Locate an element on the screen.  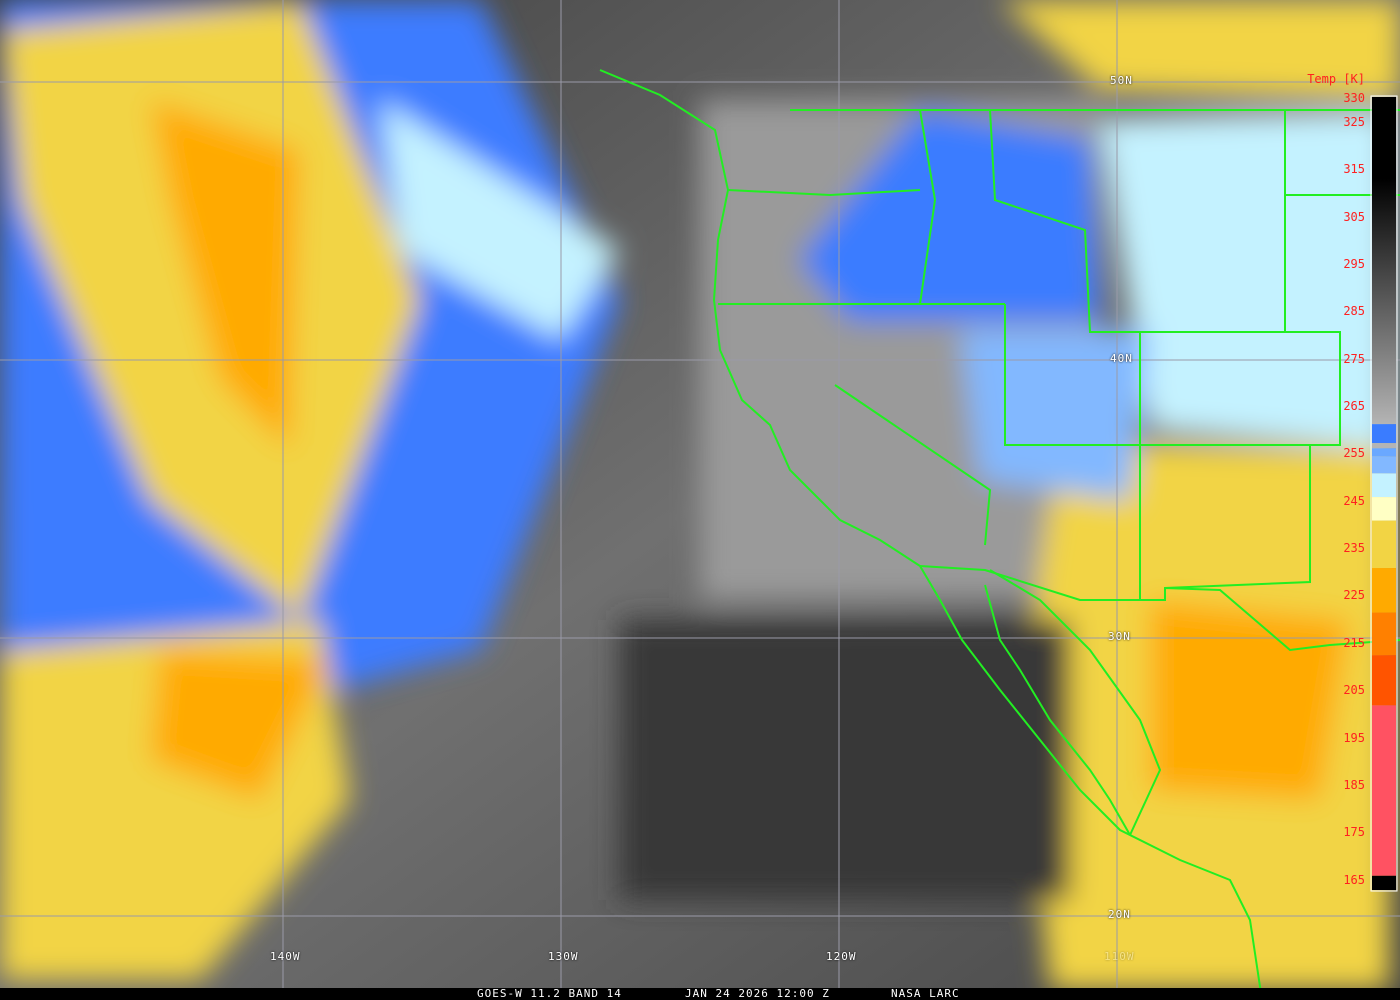
lat-label-30n: 30N is located at coordinates (1119, 636).